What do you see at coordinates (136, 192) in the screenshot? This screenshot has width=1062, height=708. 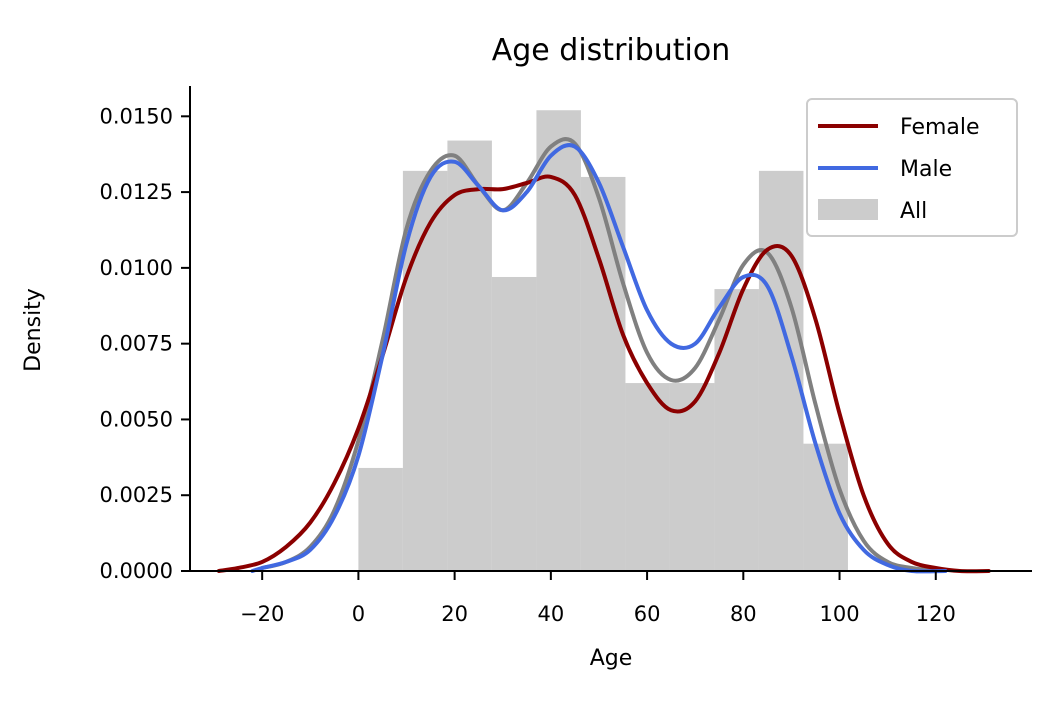 I see `y-tick-label: 0.0125` at bounding box center [136, 192].